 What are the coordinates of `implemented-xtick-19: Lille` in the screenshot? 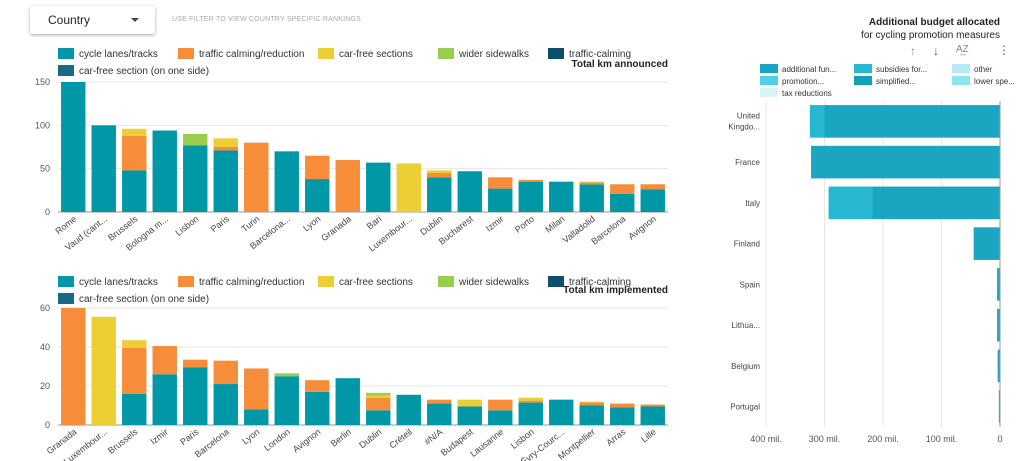 It's located at (648, 436).